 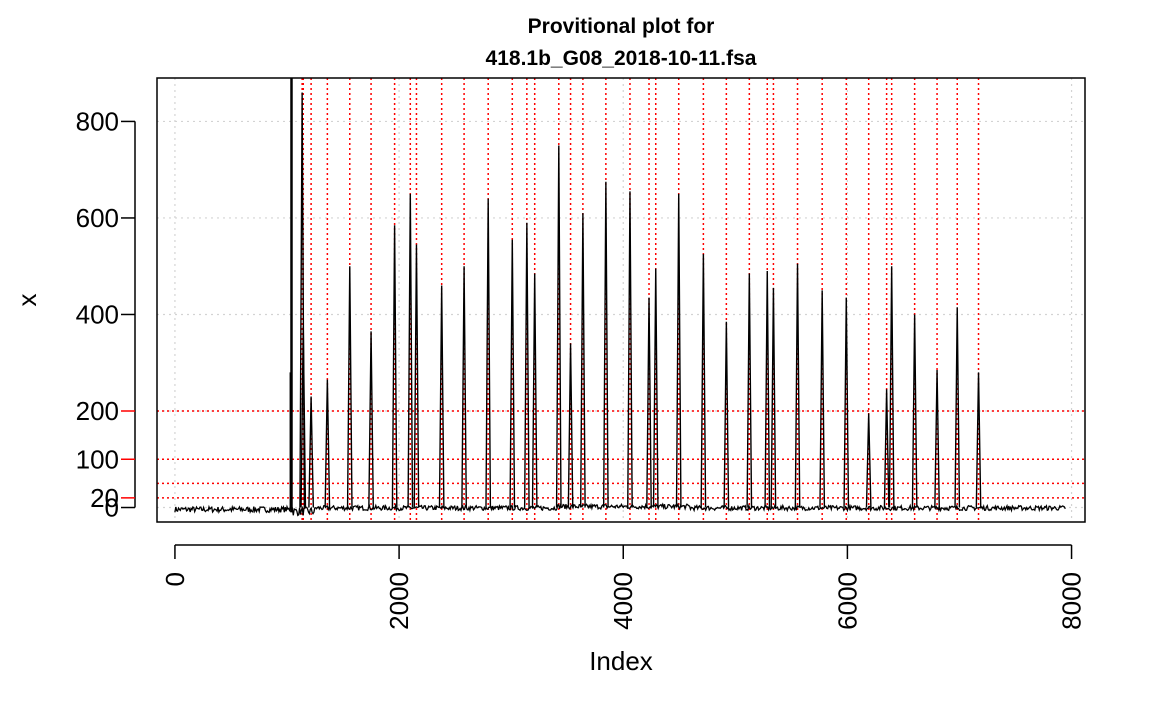 I want to click on chart-title-line-1: Provitional plot for, so click(x=621, y=26).